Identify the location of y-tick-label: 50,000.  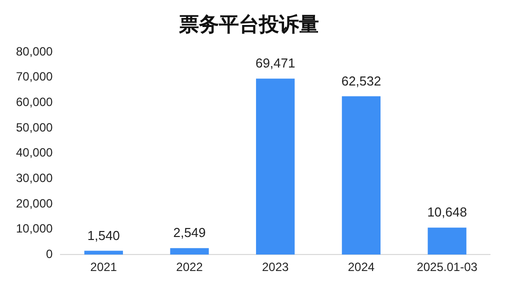
(35, 127).